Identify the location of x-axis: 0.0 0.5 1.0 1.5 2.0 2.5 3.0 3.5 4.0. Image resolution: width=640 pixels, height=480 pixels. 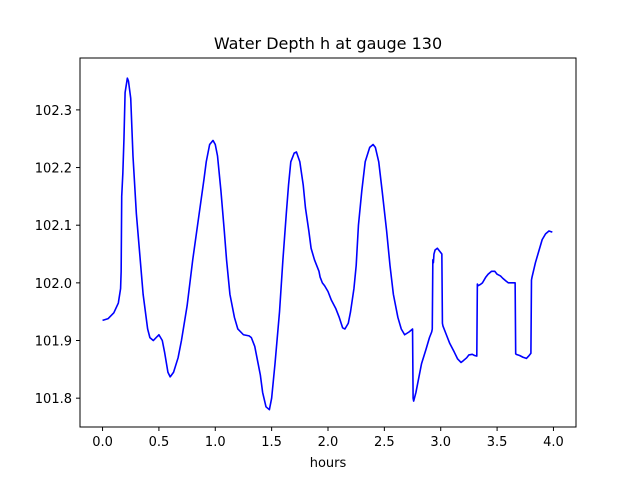
(328, 438).